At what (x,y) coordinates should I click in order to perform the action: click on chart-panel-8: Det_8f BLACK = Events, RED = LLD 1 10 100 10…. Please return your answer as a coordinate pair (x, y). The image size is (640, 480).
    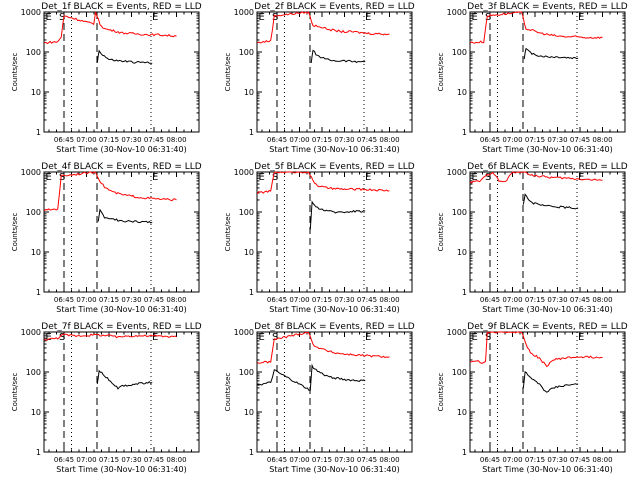
    Looking at the image, I should click on (319, 398).